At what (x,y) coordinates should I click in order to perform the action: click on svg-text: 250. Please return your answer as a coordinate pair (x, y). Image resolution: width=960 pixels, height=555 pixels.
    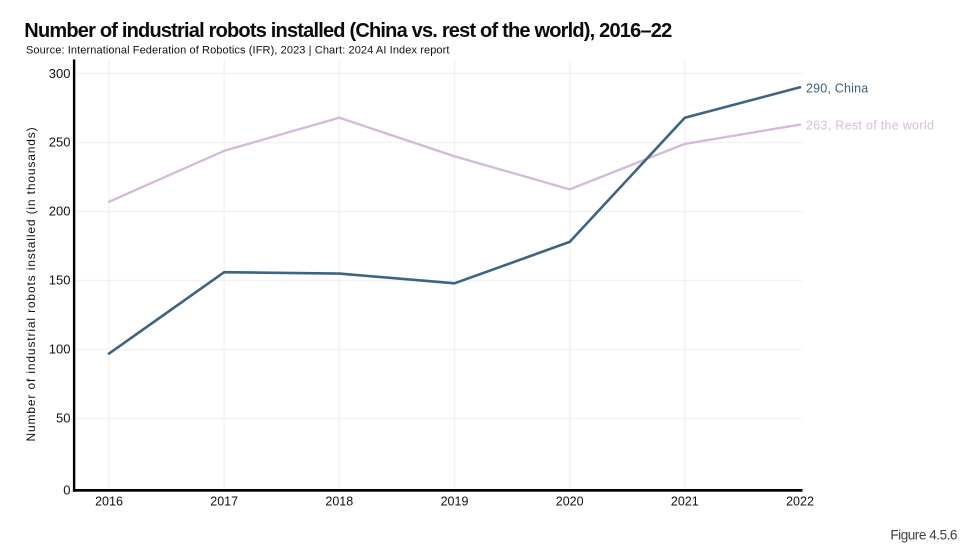
    Looking at the image, I should click on (60, 142).